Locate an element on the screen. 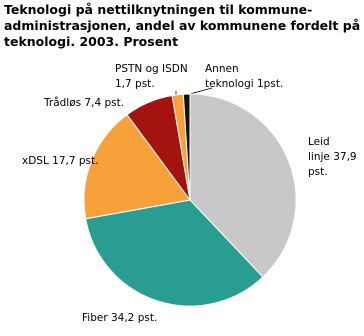  slice-label: Leid linje 37,9 pst. is located at coordinates (332, 157).